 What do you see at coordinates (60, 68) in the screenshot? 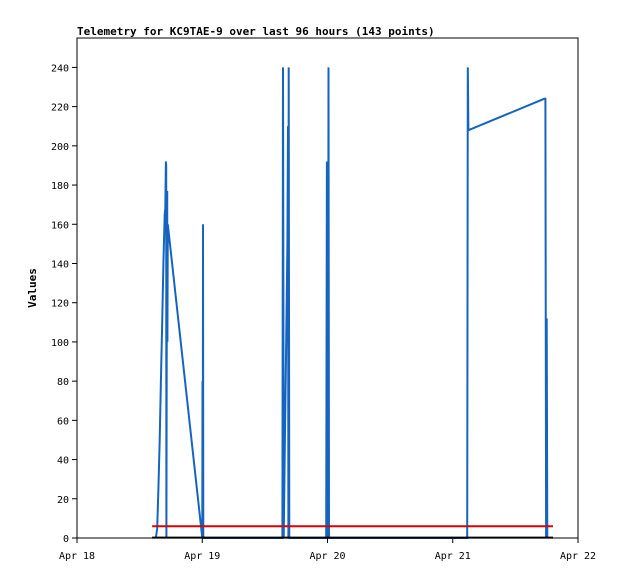
I see `y-tick-label: 240` at bounding box center [60, 68].